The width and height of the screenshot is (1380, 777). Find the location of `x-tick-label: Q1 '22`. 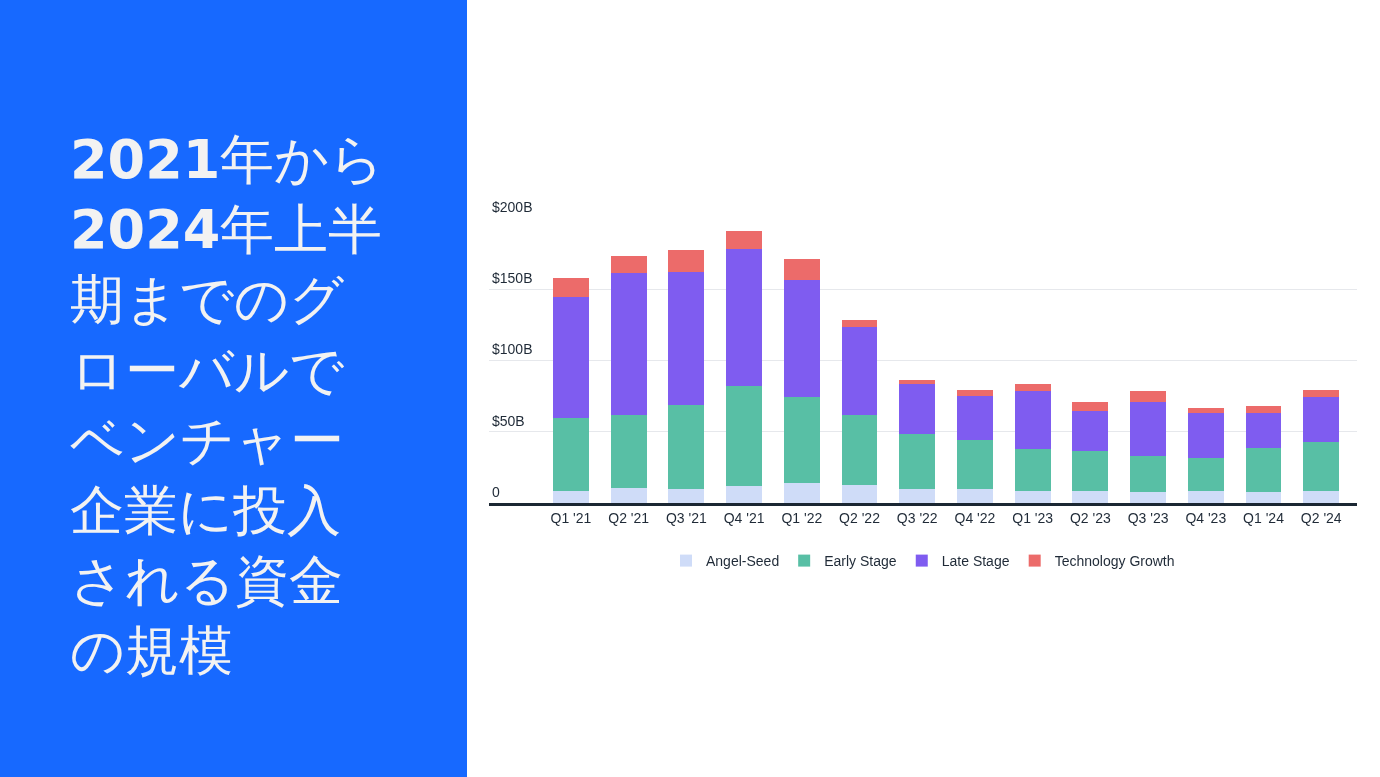

x-tick-label: Q1 '22 is located at coordinates (802, 517).